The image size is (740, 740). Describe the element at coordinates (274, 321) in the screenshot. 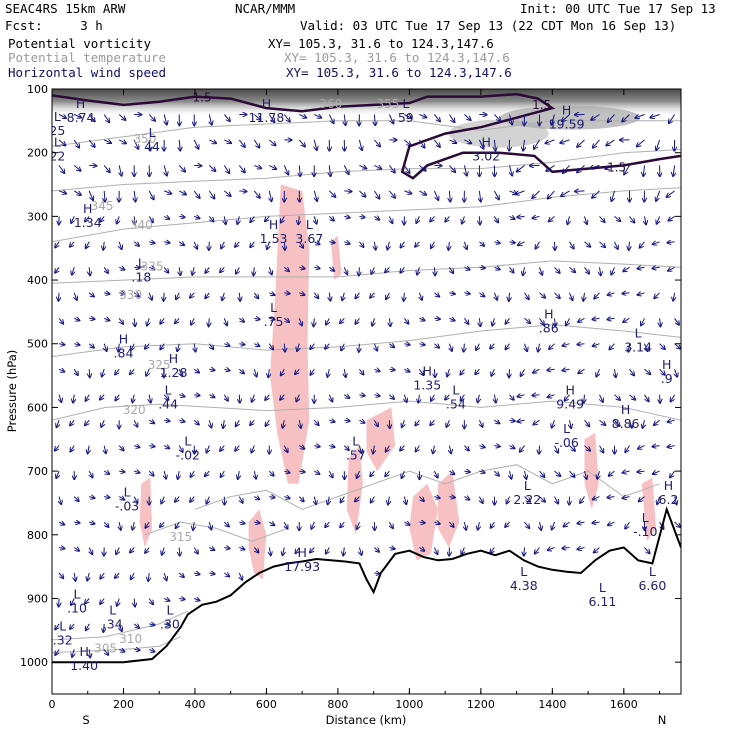

I see `extremum-value: .75` at that location.